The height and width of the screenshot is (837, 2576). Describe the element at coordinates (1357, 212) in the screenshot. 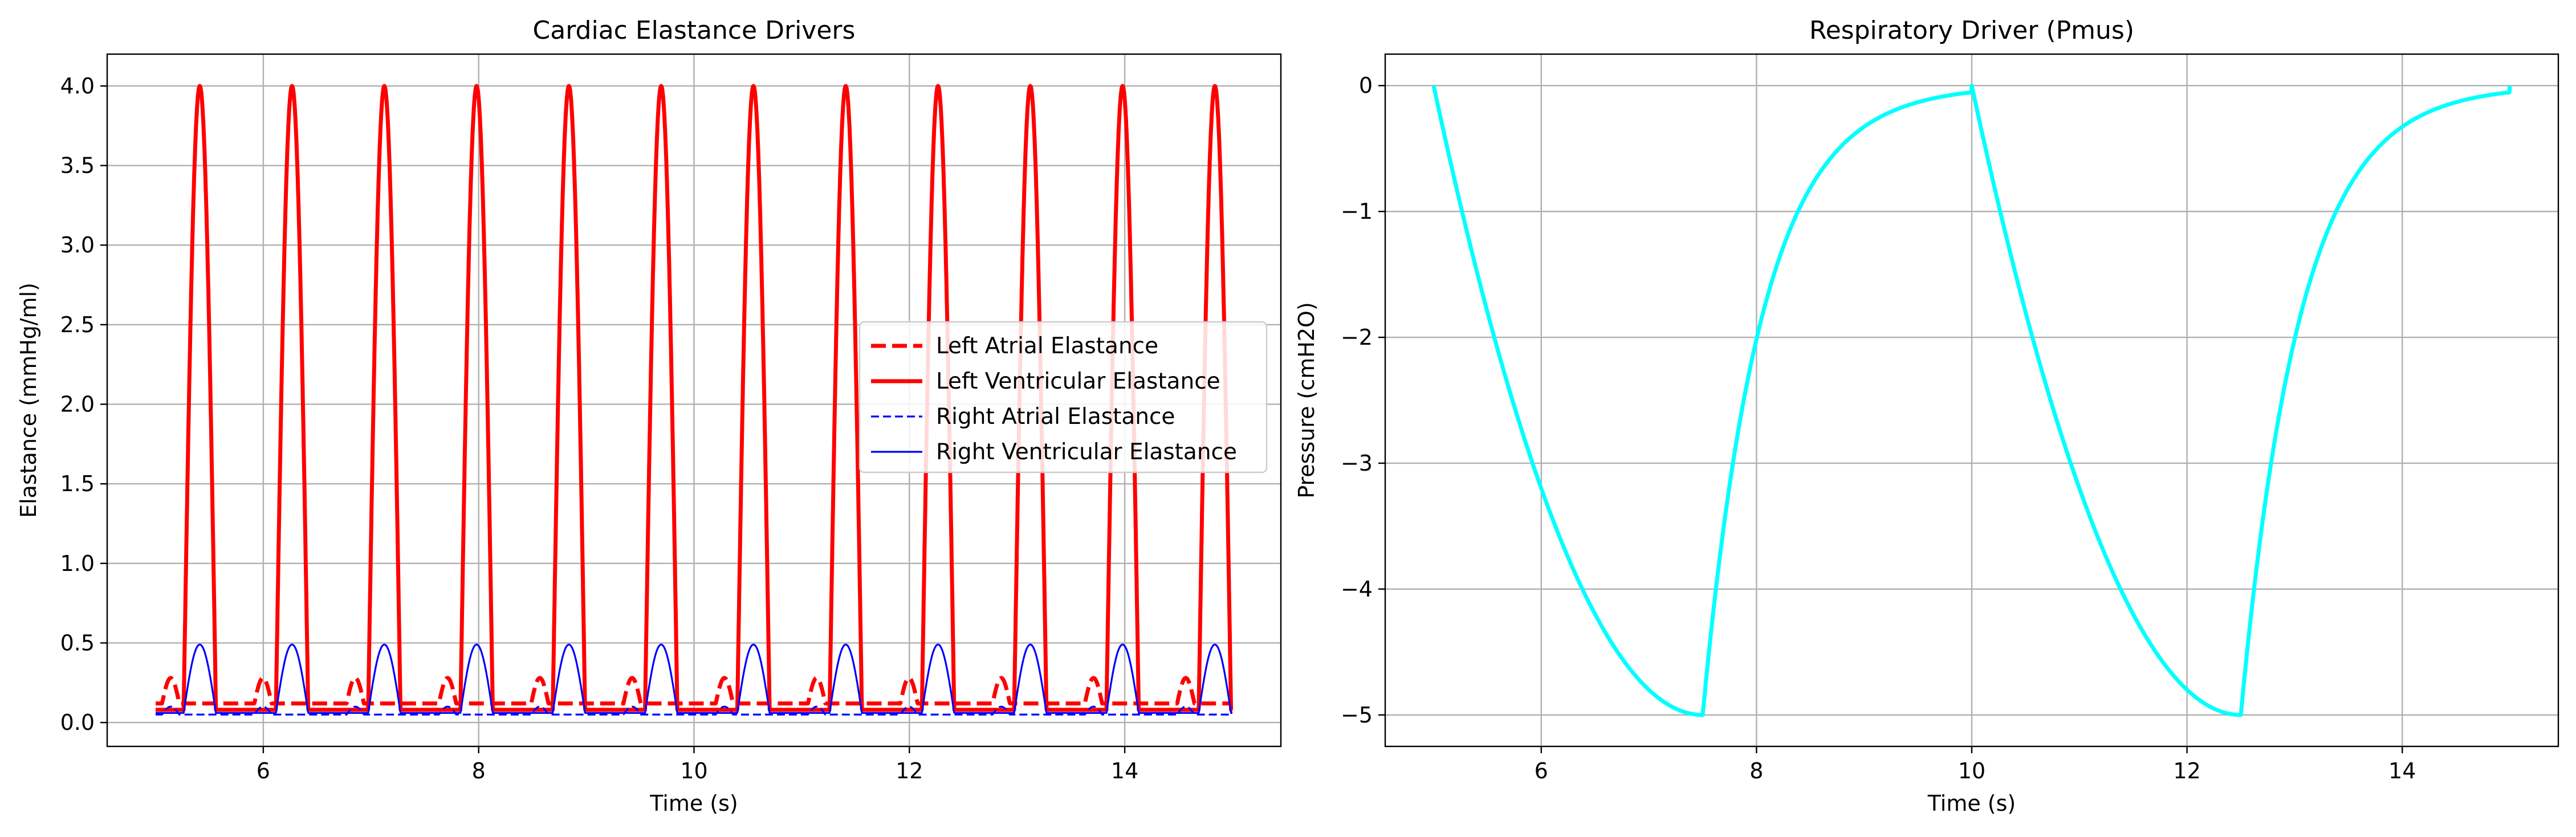

I see `y-tick-label: −1` at that location.